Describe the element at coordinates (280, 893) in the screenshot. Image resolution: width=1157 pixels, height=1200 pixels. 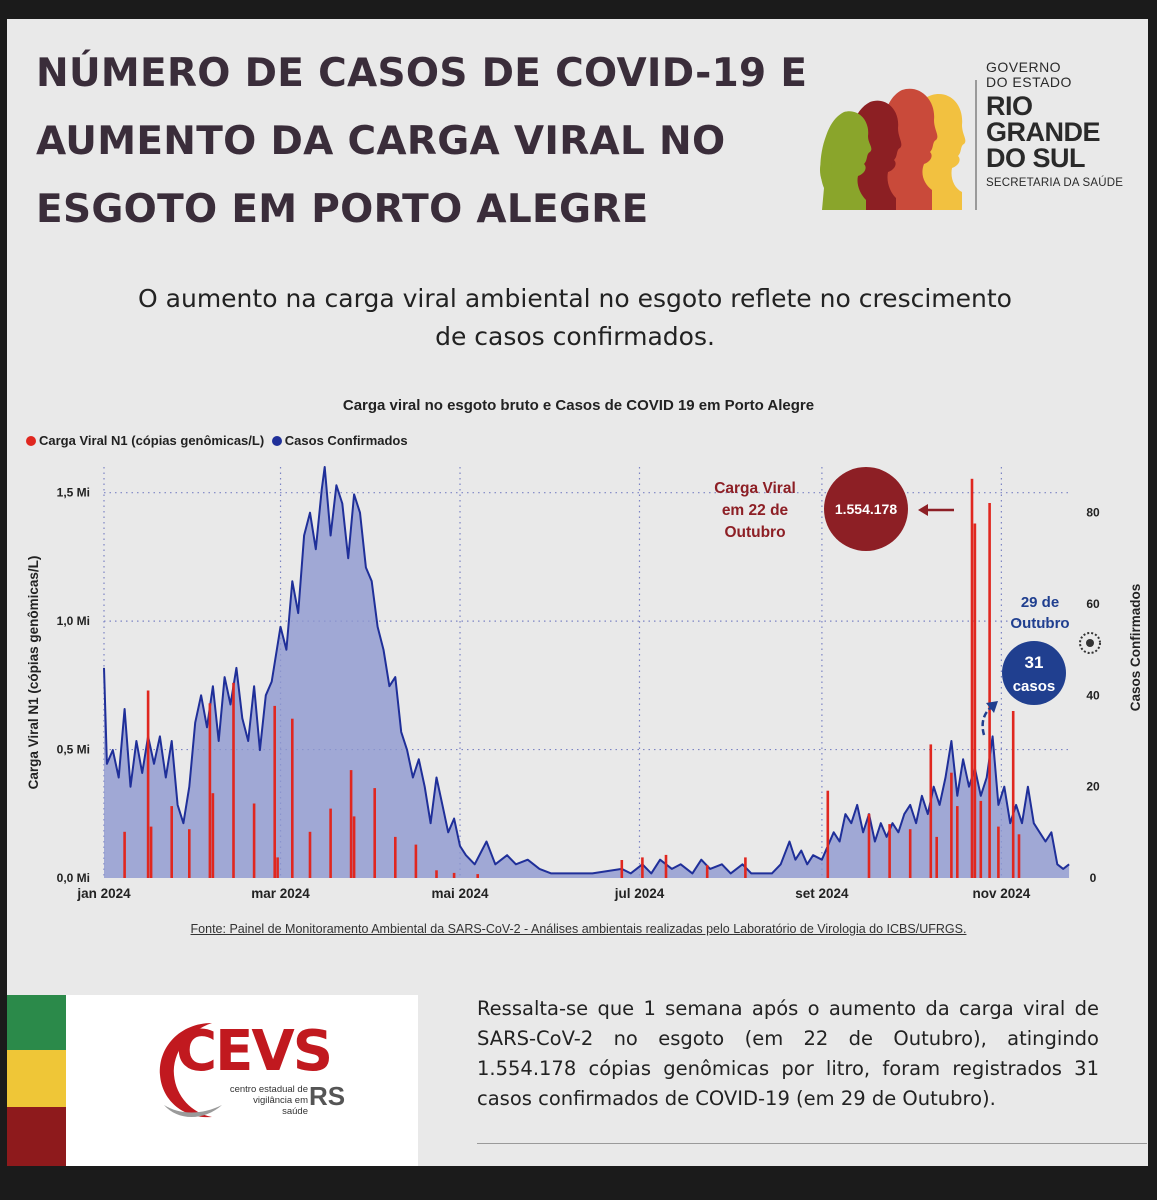
I see `x-tick-label: mar 2024` at that location.